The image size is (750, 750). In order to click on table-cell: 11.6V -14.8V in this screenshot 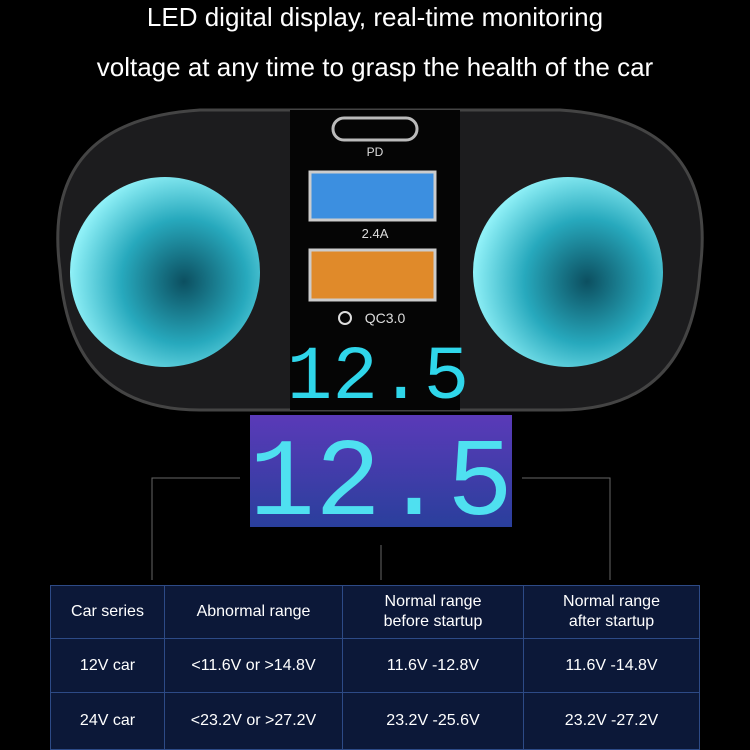, I will do `click(611, 665)`.